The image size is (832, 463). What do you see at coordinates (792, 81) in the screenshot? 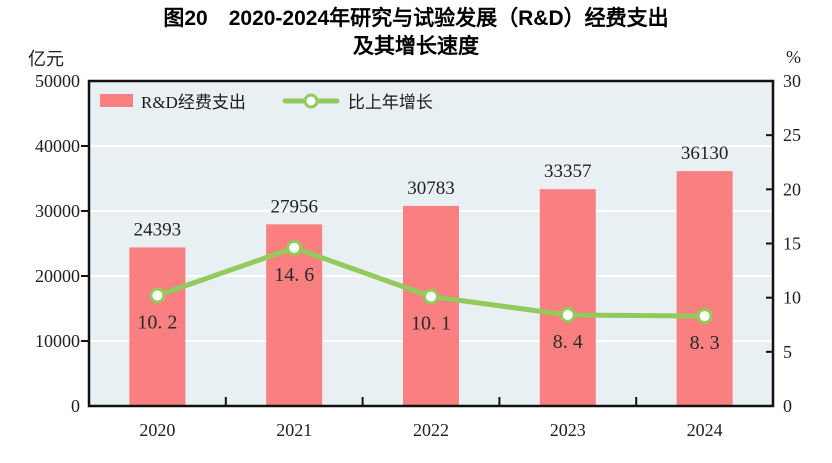
I see `right-axis-label-30: 30` at bounding box center [792, 81].